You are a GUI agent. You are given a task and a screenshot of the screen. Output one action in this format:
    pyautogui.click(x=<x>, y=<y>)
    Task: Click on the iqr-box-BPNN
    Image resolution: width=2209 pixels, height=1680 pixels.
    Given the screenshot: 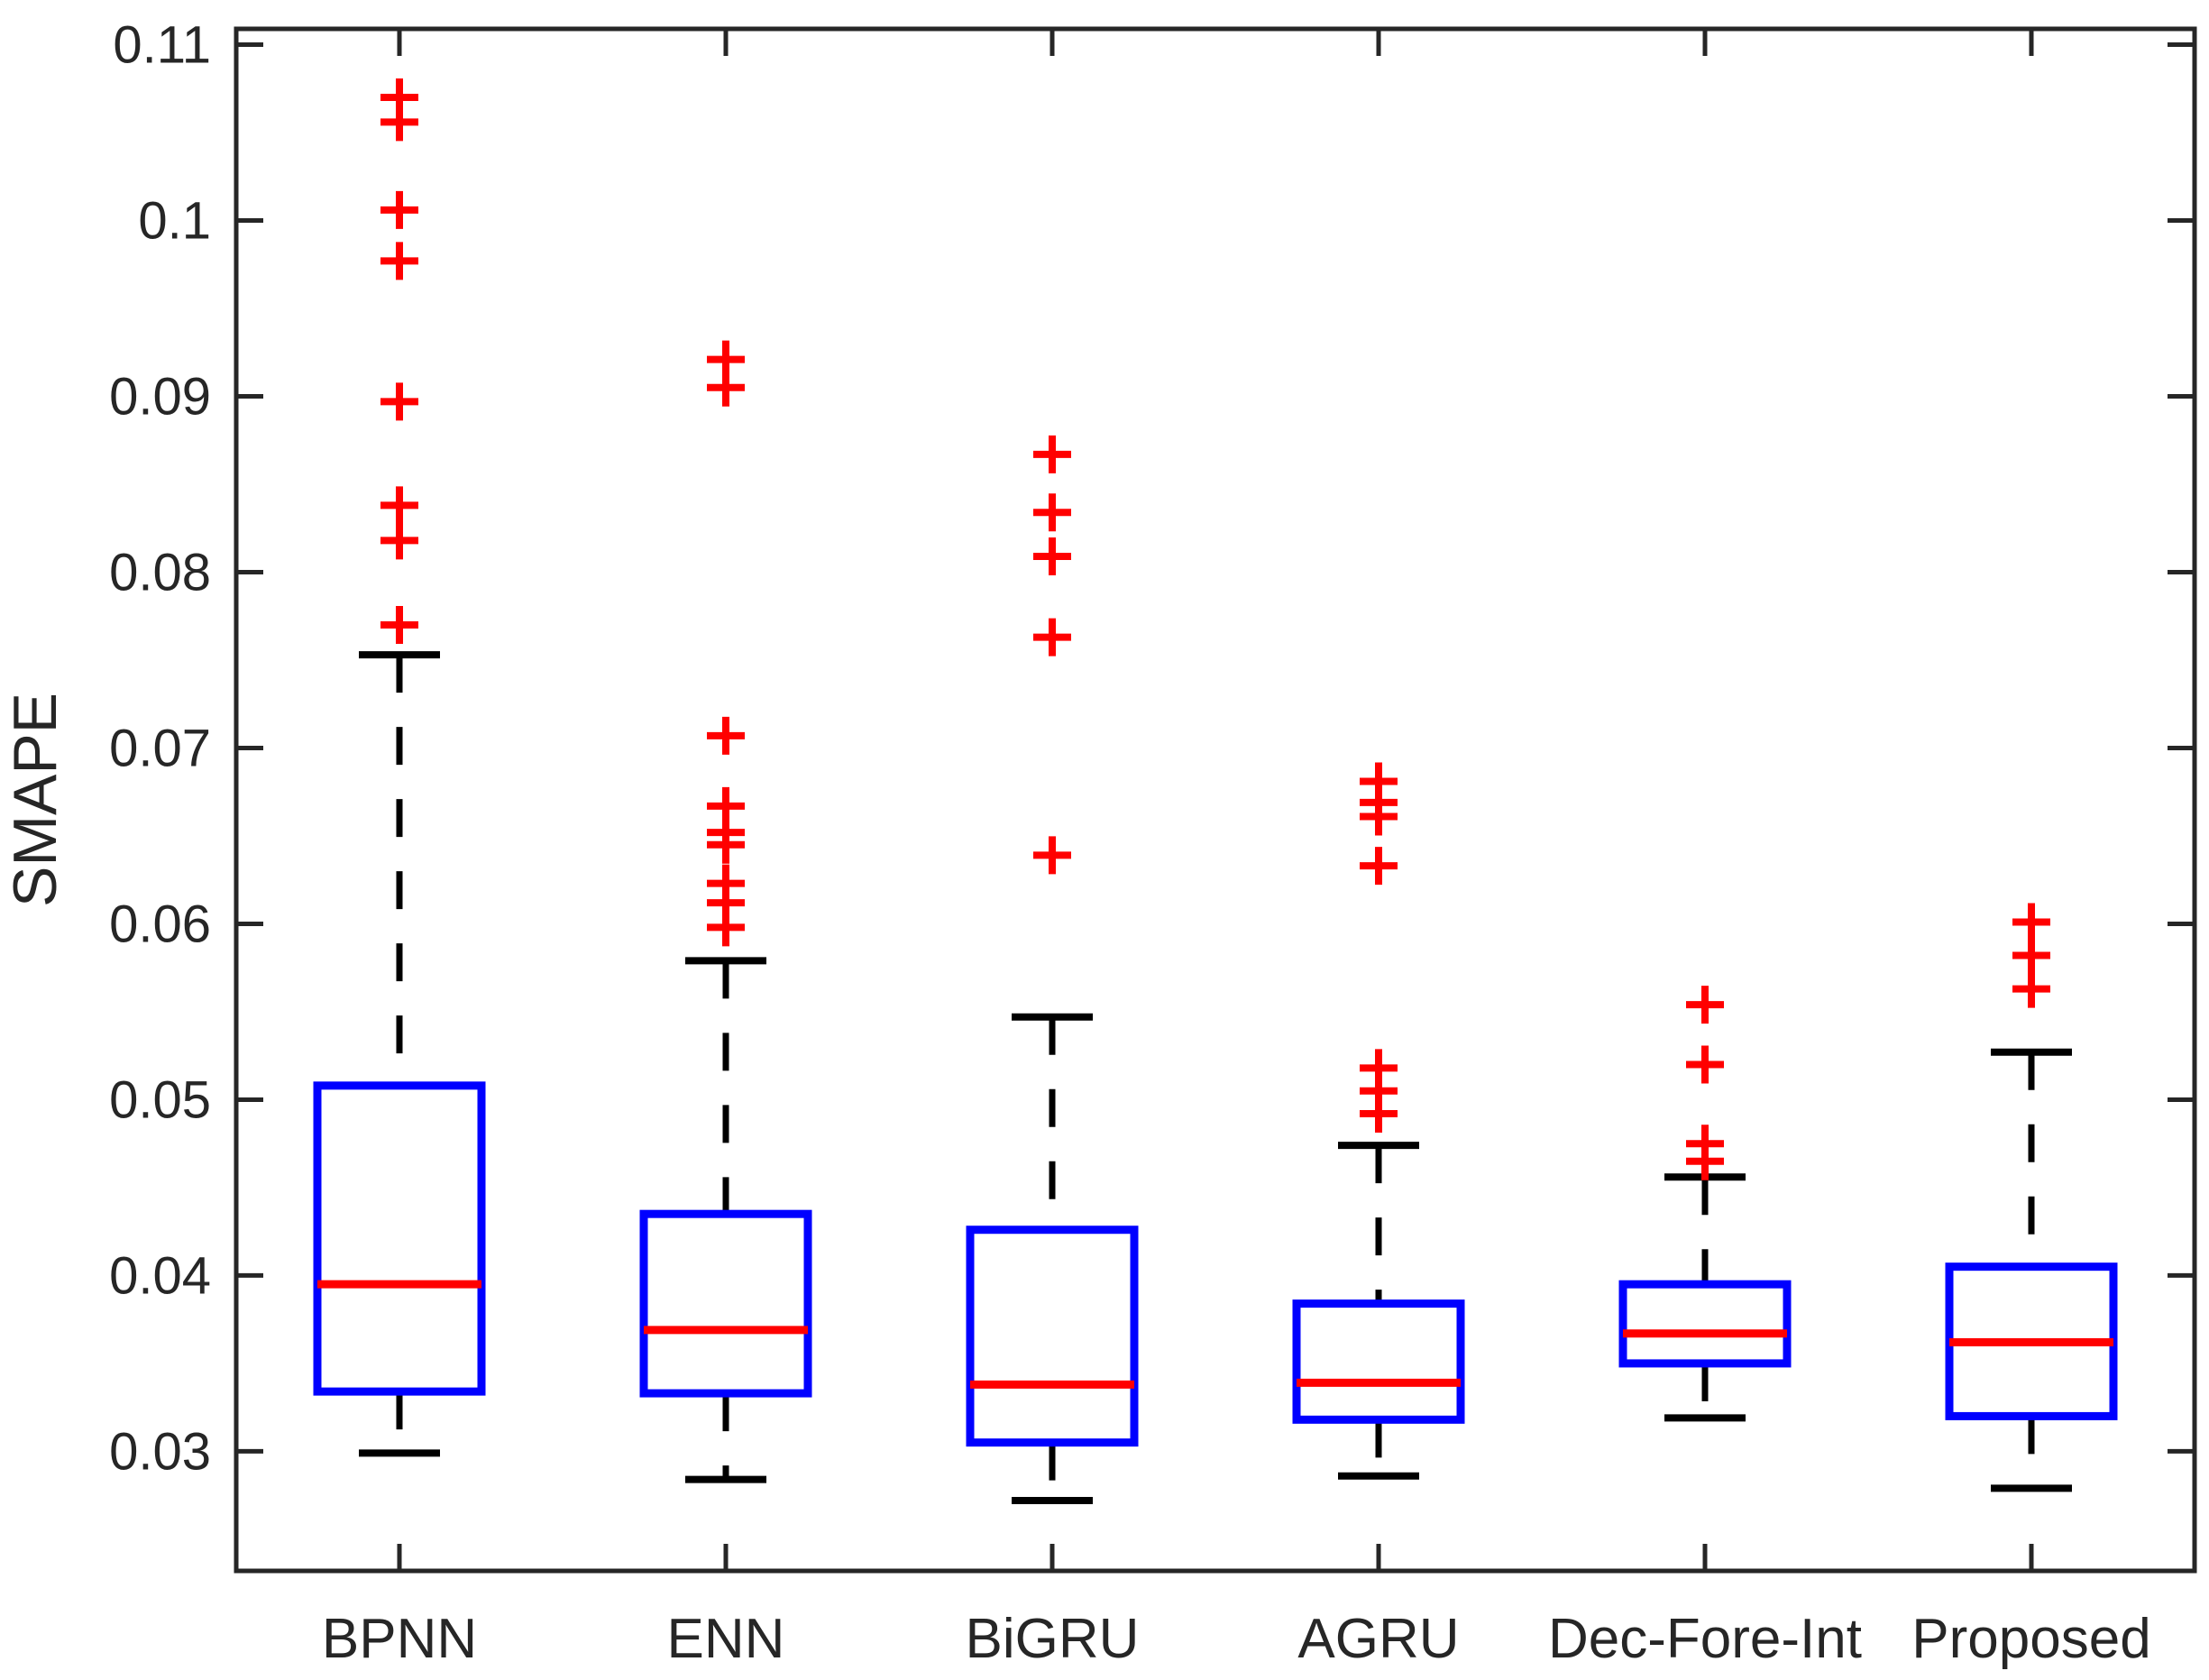 What is the action you would take?
    pyautogui.click(x=399, y=1238)
    